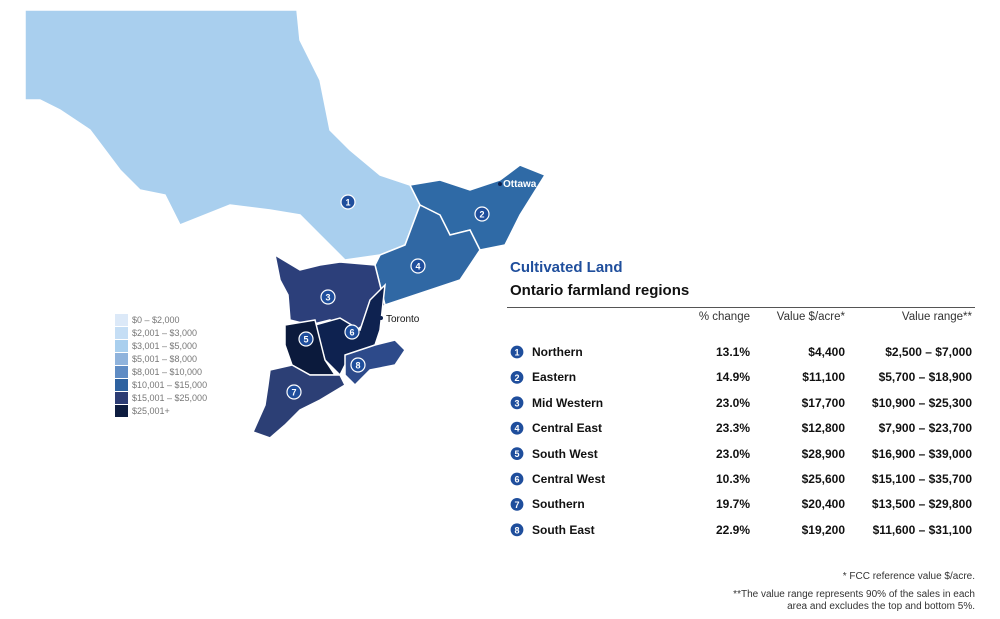  I want to click on value-per-acre: $28,900, so click(823, 453).